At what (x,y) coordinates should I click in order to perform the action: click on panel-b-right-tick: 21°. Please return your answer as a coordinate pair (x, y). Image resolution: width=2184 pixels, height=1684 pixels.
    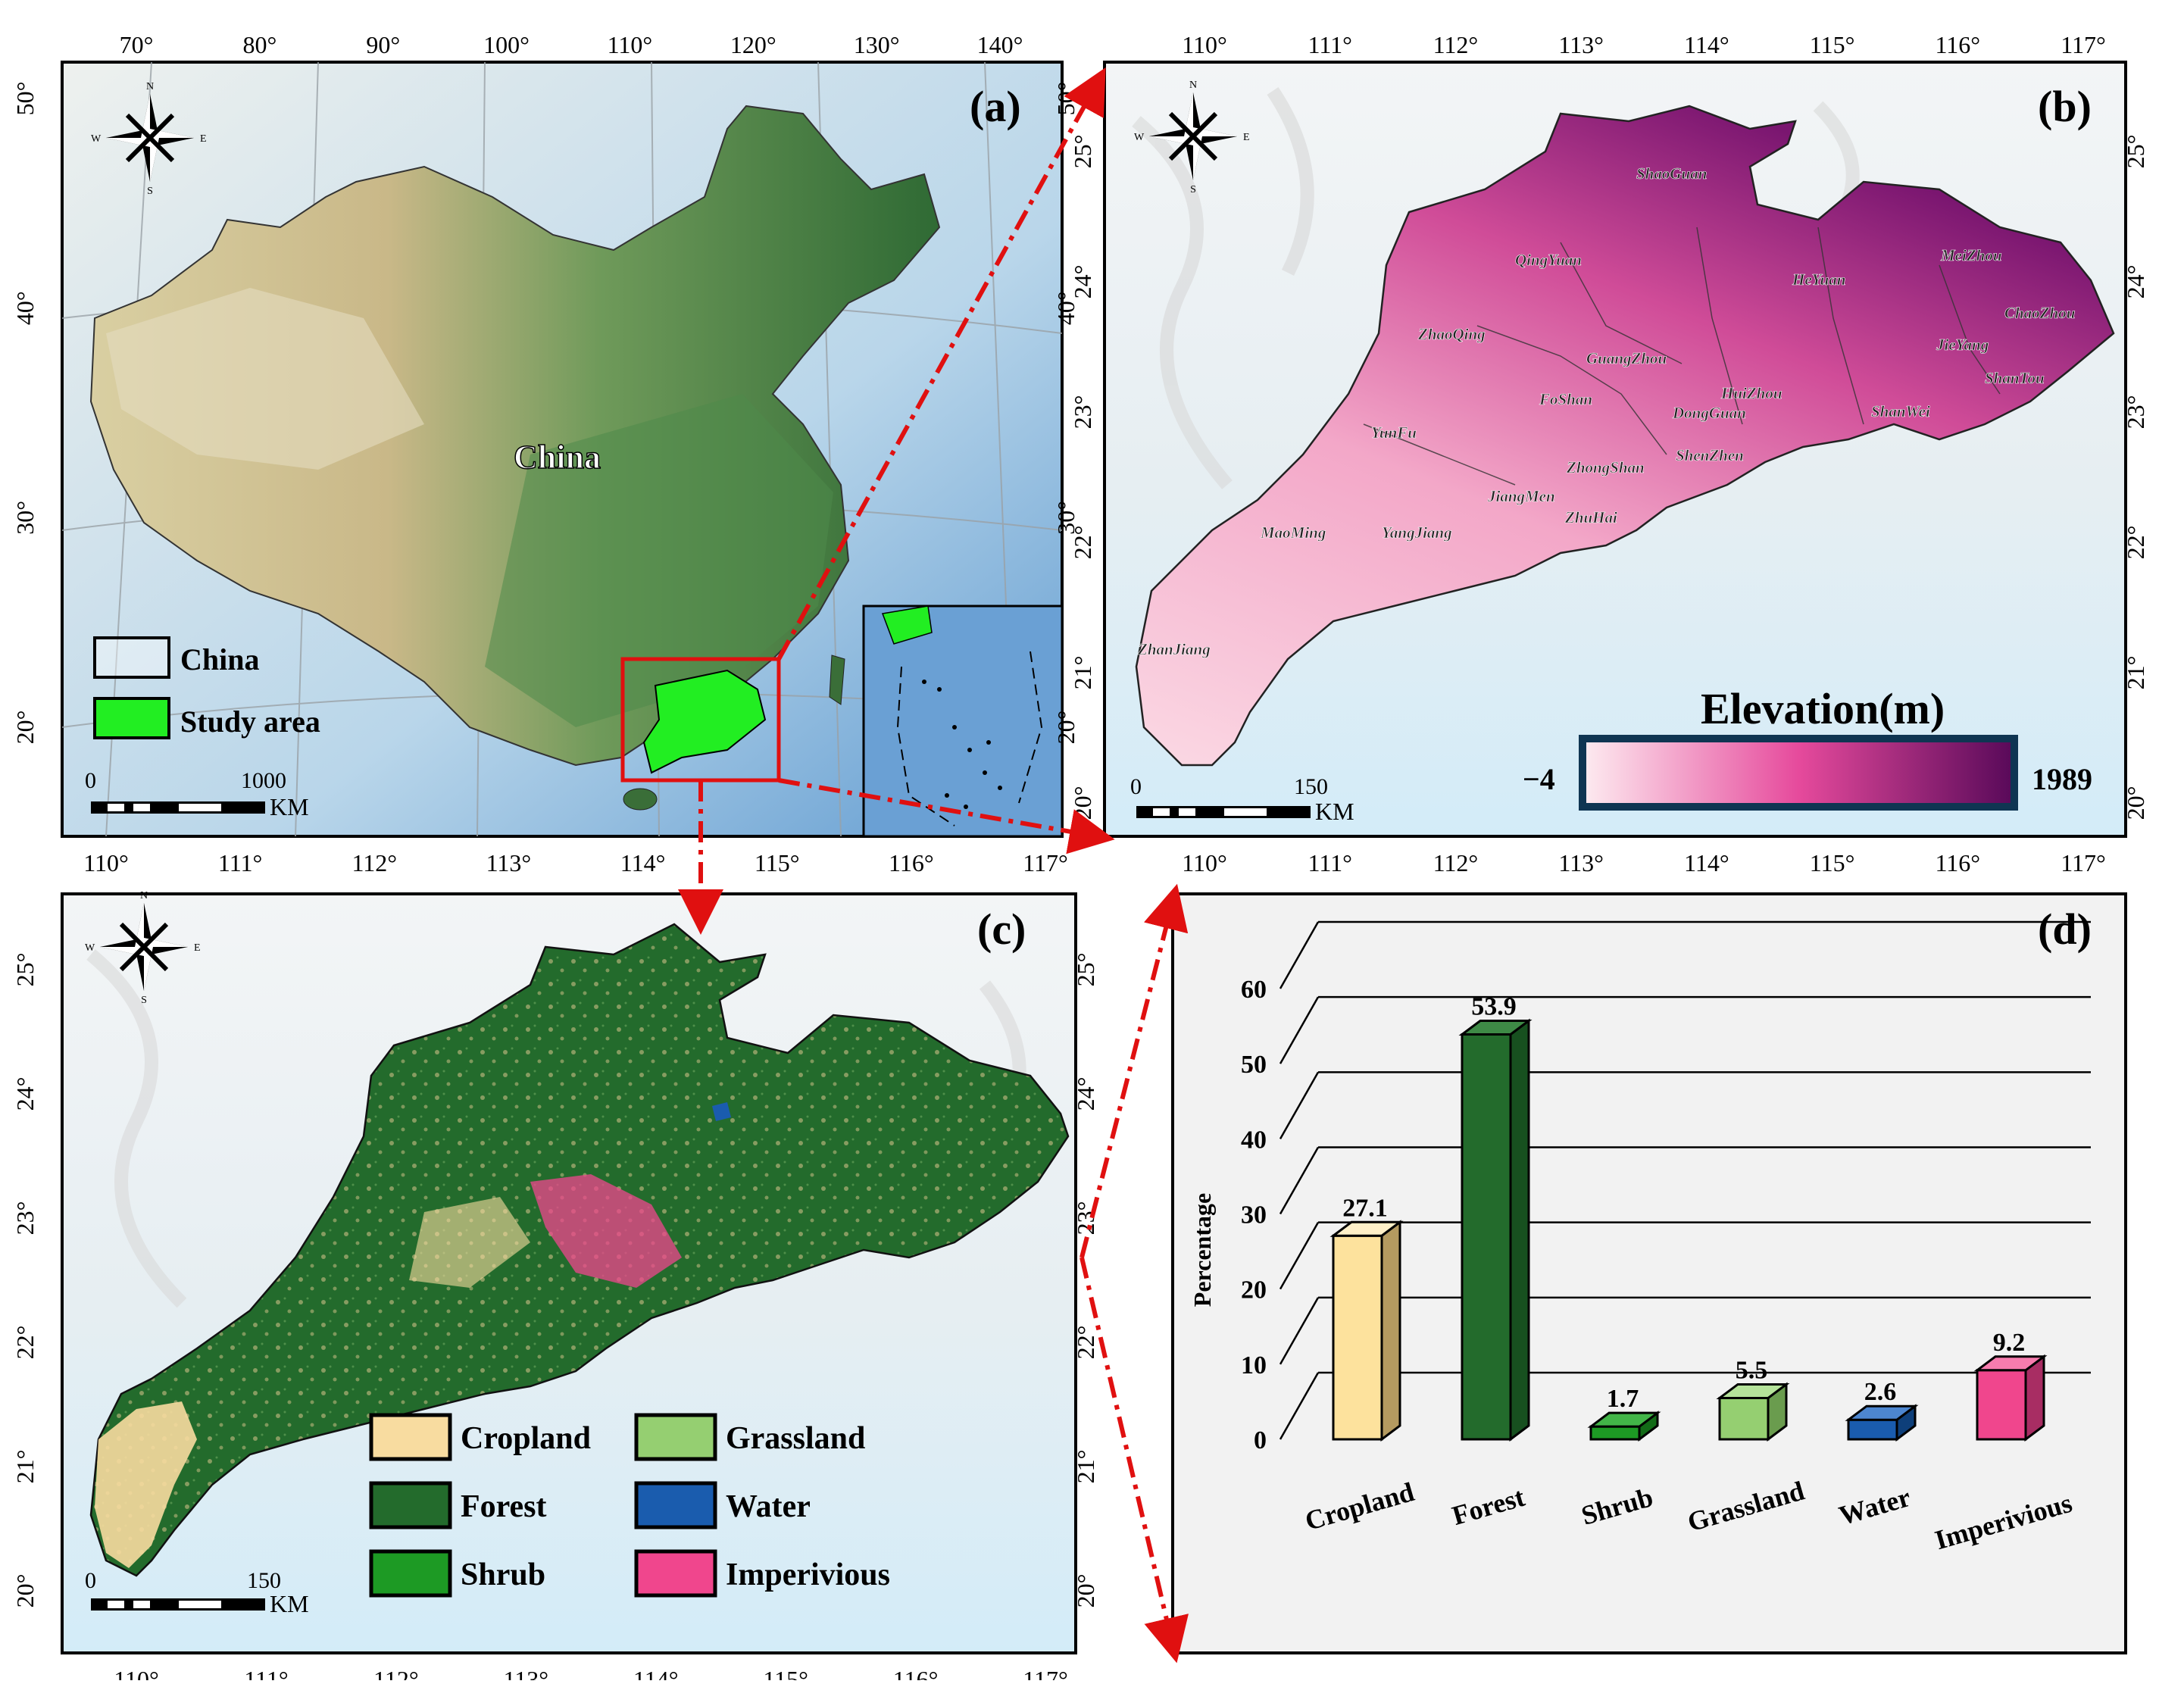
    Looking at the image, I should click on (2135, 673).